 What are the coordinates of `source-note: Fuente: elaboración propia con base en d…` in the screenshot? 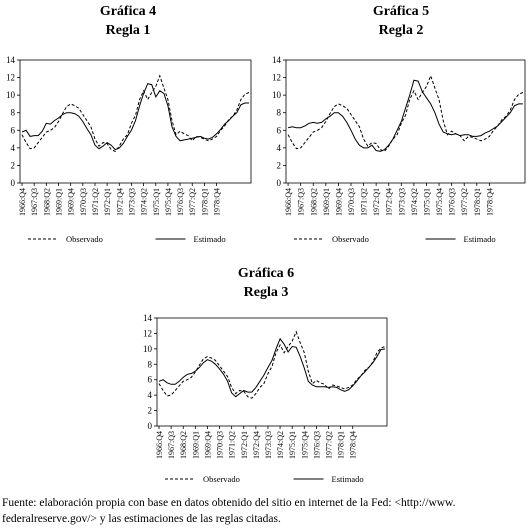 It's located at (266, 511).